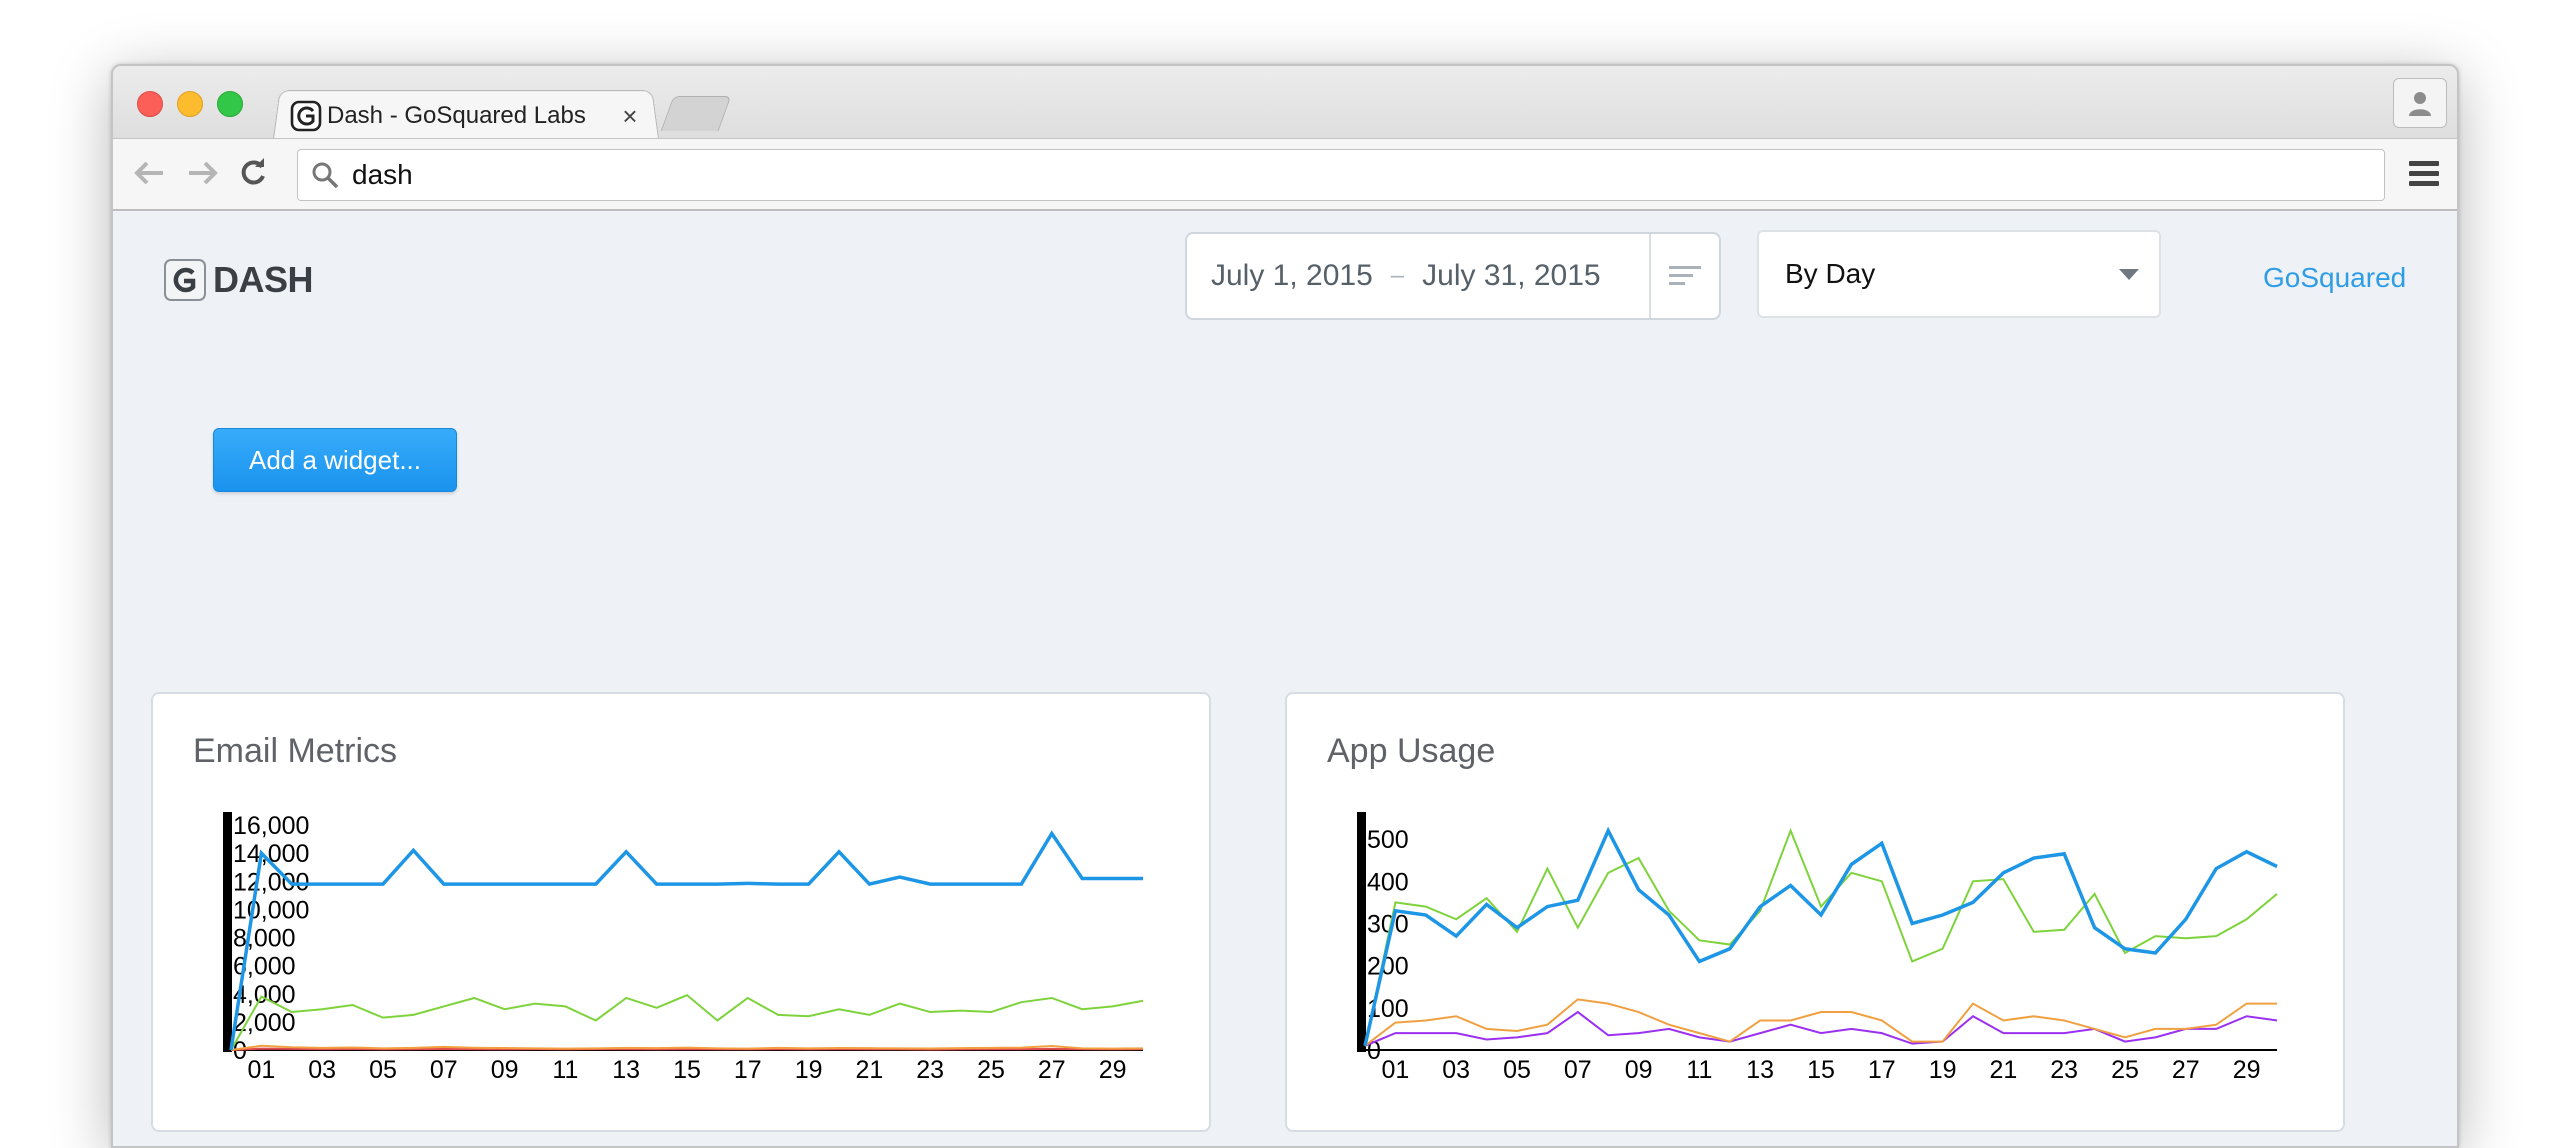 The height and width of the screenshot is (1148, 2568). Describe the element at coordinates (150, 104) in the screenshot. I see `close-window-button` at that location.